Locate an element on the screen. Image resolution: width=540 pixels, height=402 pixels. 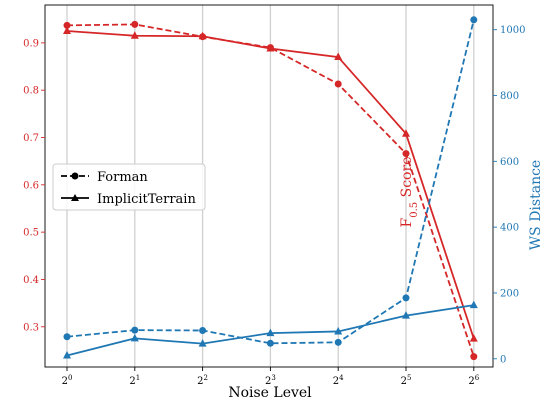
legend-box is located at coordinates (129, 187).